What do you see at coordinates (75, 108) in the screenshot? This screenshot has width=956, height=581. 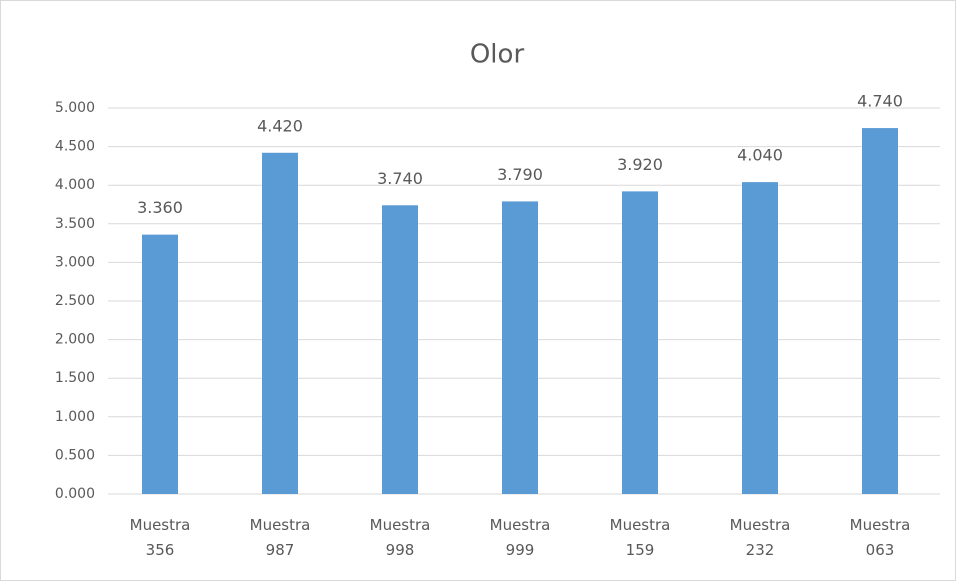 I see `y-tick-label: 5.000` at bounding box center [75, 108].